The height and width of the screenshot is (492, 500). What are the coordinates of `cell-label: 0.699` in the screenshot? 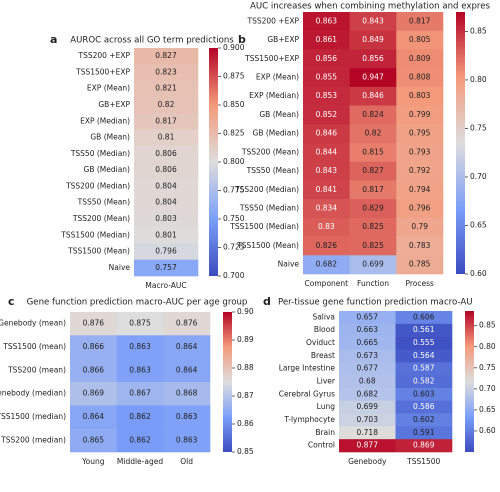 It's located at (373, 264).